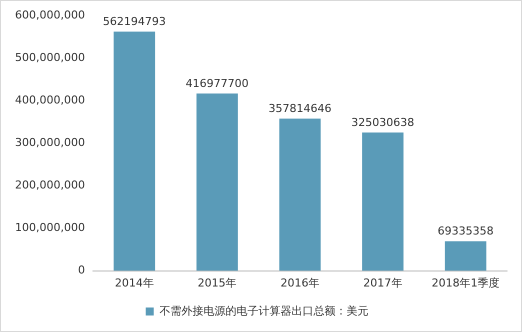 The image size is (522, 332). What do you see at coordinates (49, 227) in the screenshot?
I see `y-tick-label: 100,000,000` at bounding box center [49, 227].